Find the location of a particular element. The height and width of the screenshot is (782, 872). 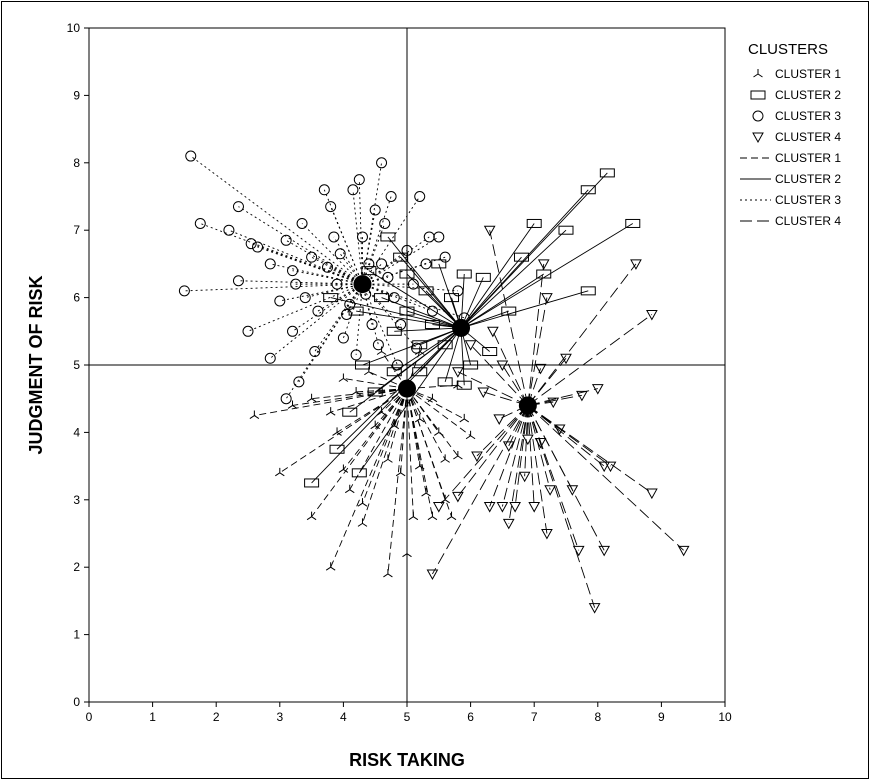

legend-label: CLUSTER 4 is located at coordinates (808, 221).